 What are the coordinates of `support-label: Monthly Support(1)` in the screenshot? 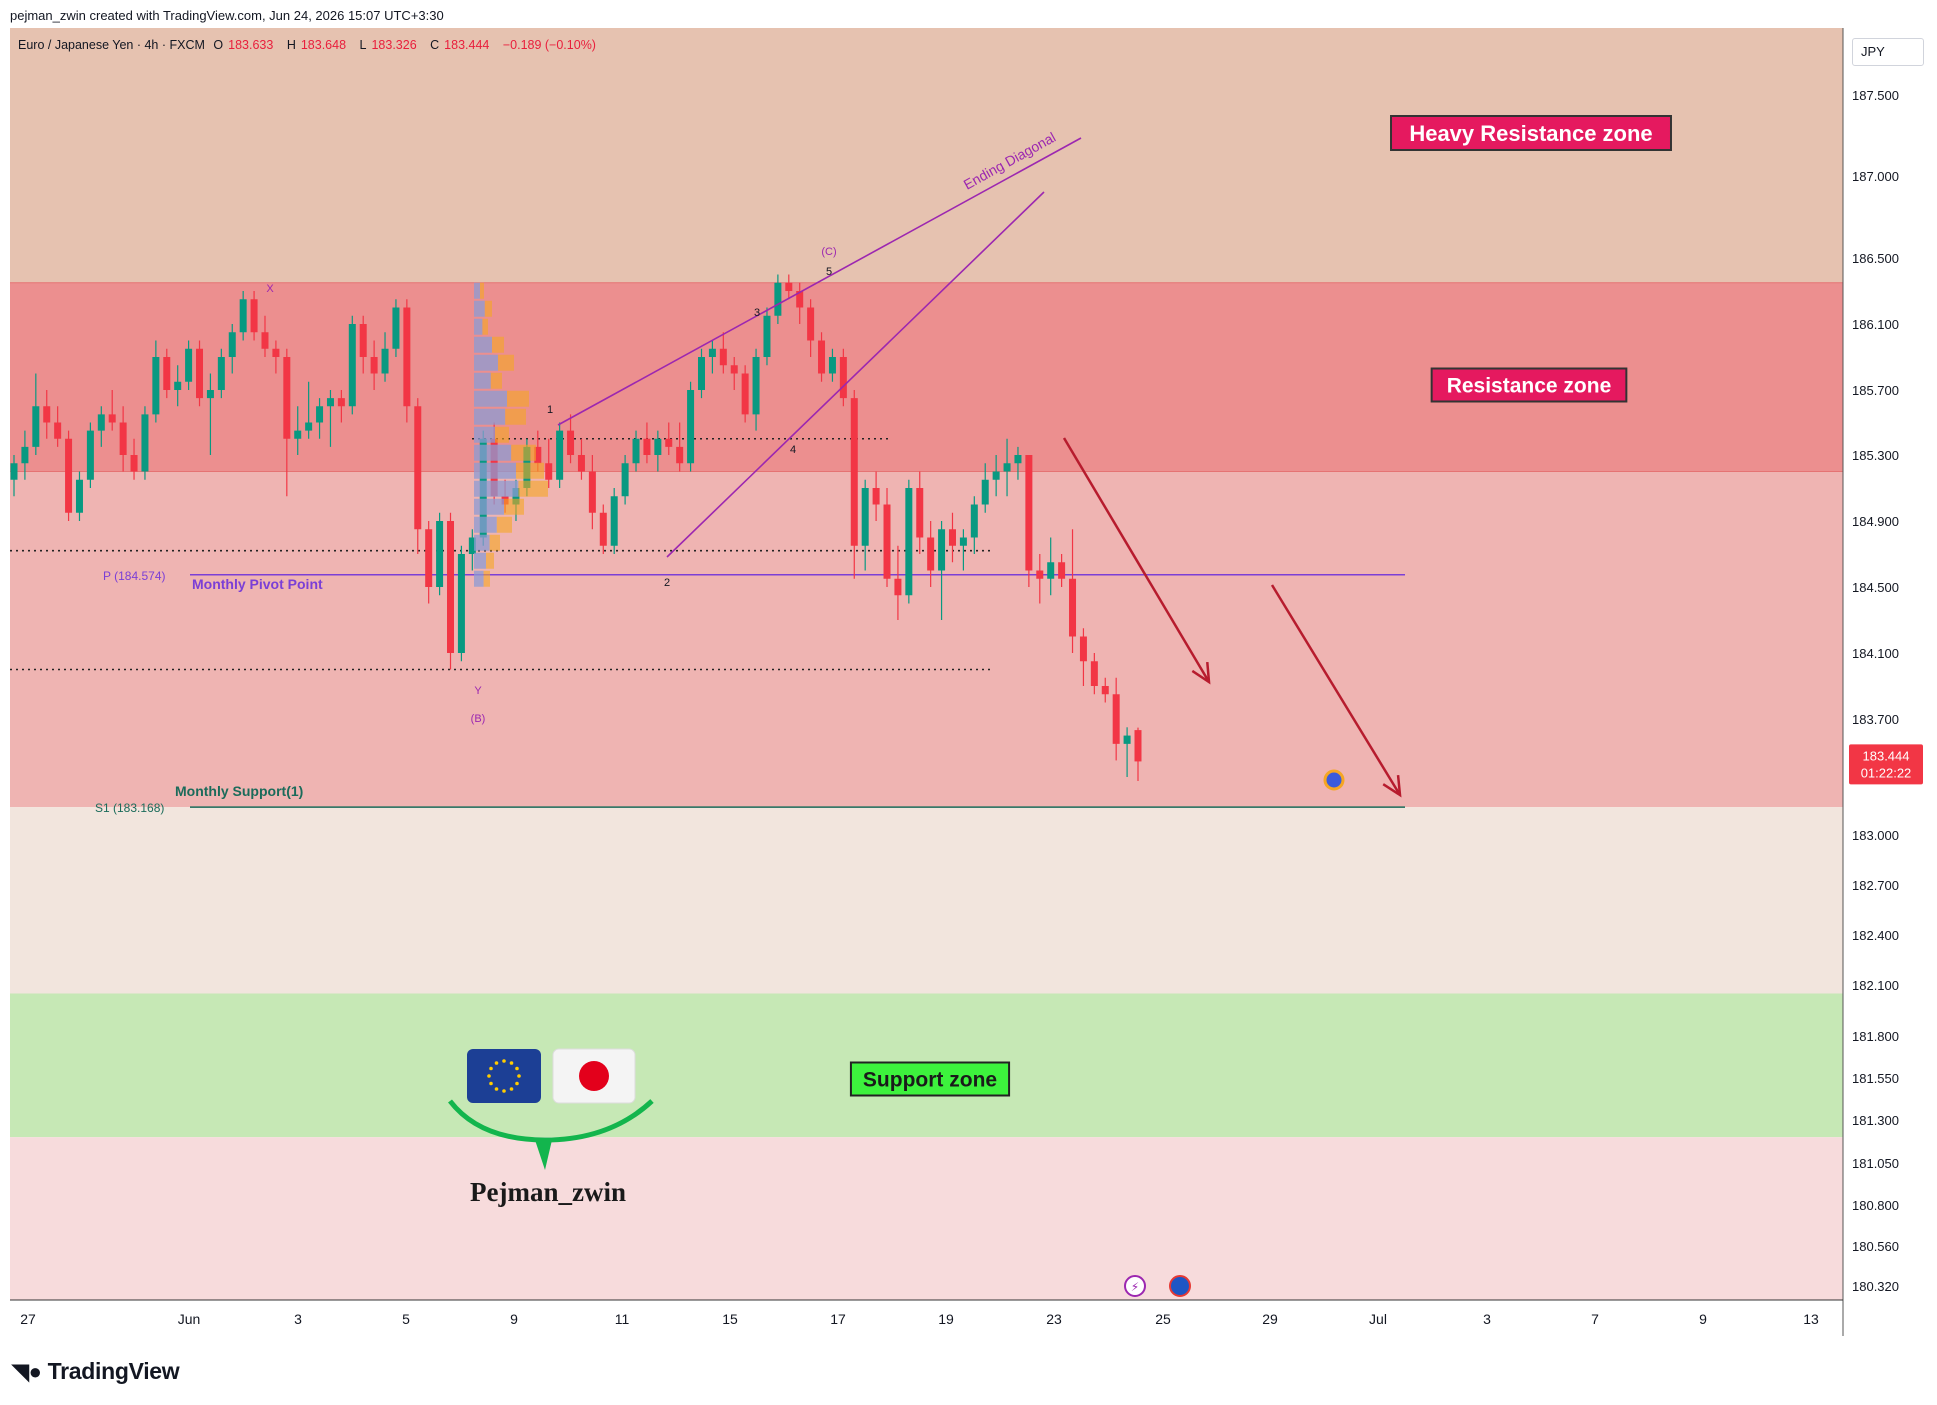 It's located at (239, 791).